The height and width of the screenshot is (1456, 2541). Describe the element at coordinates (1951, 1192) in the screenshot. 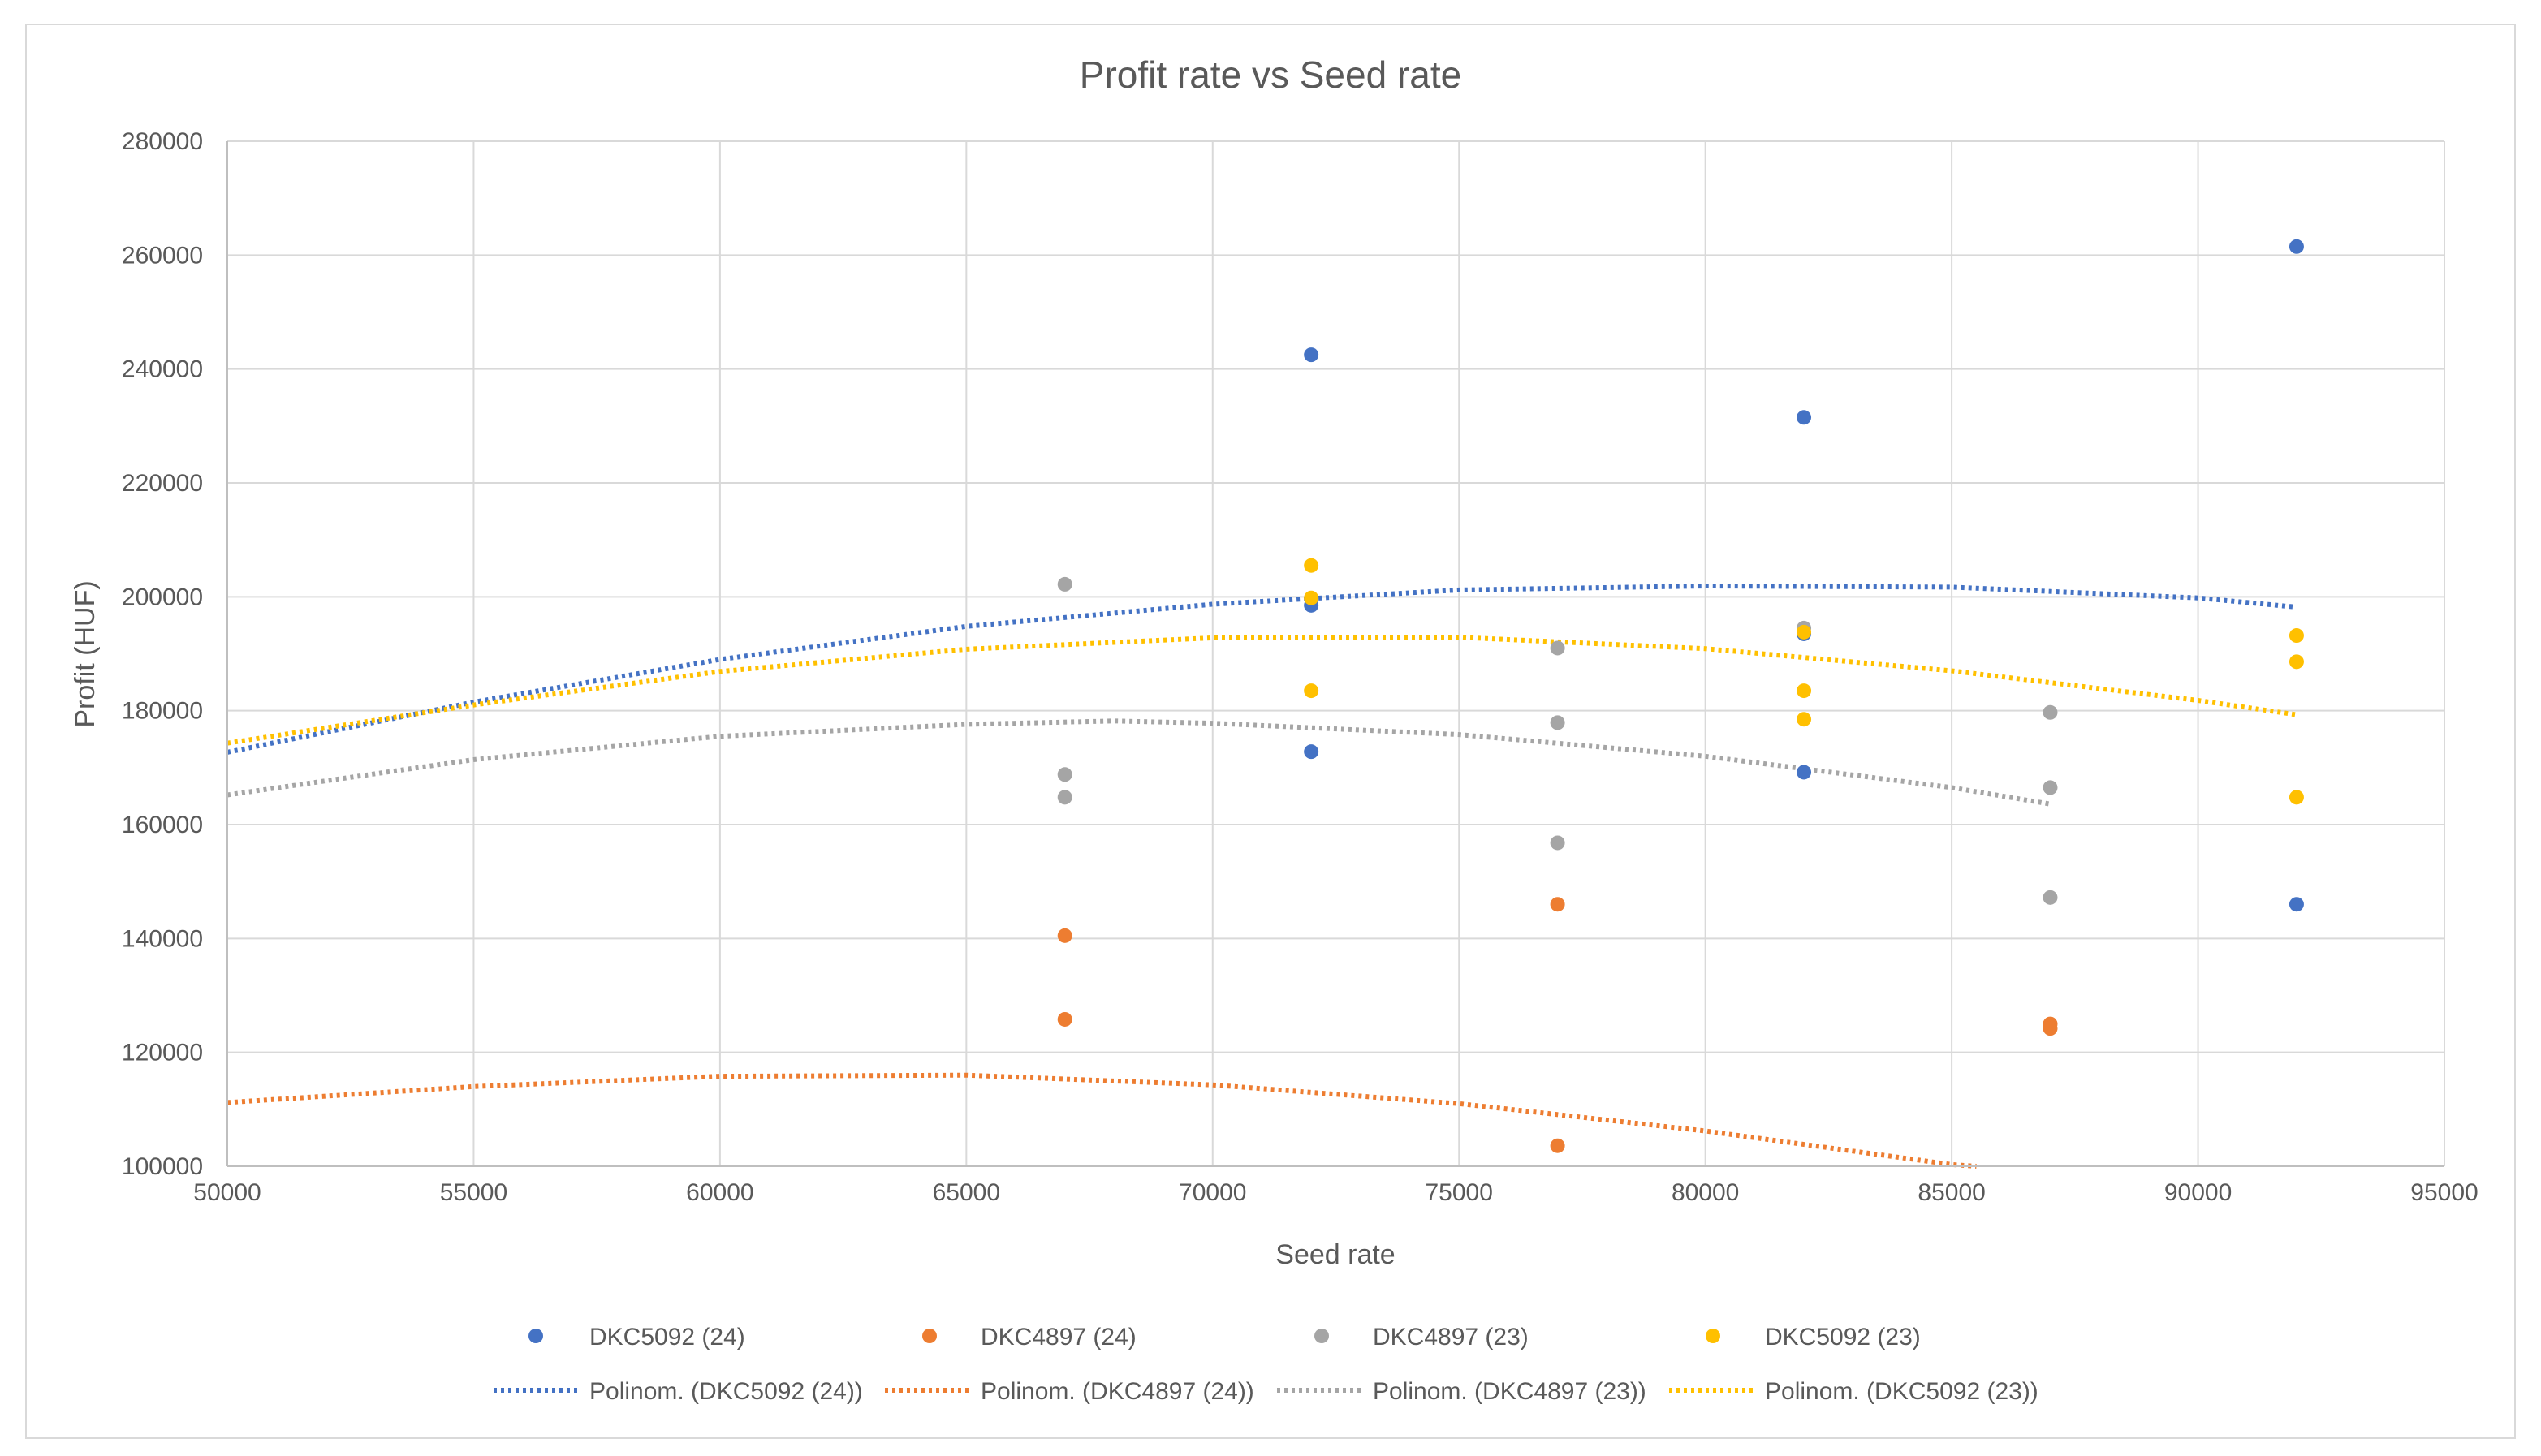

I see `x-tick-label: 85000` at that location.